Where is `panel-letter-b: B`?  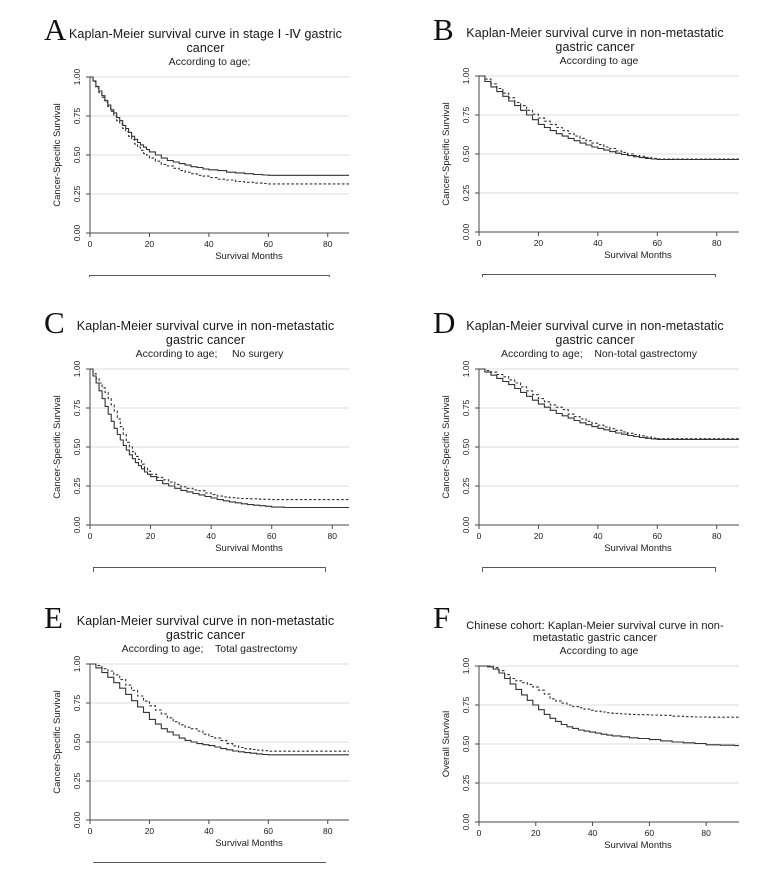 panel-letter-b: B is located at coordinates (443, 31).